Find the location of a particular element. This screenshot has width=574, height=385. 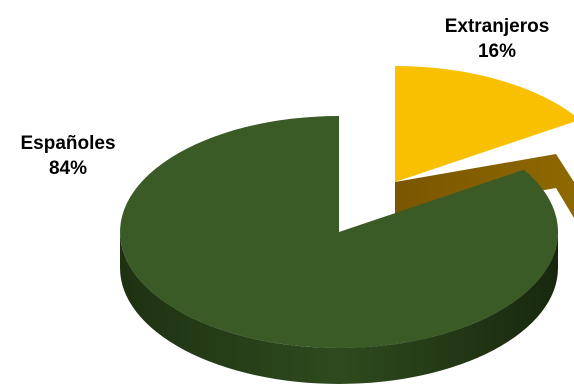

slice-extranjeros is located at coordinates (484, 124).